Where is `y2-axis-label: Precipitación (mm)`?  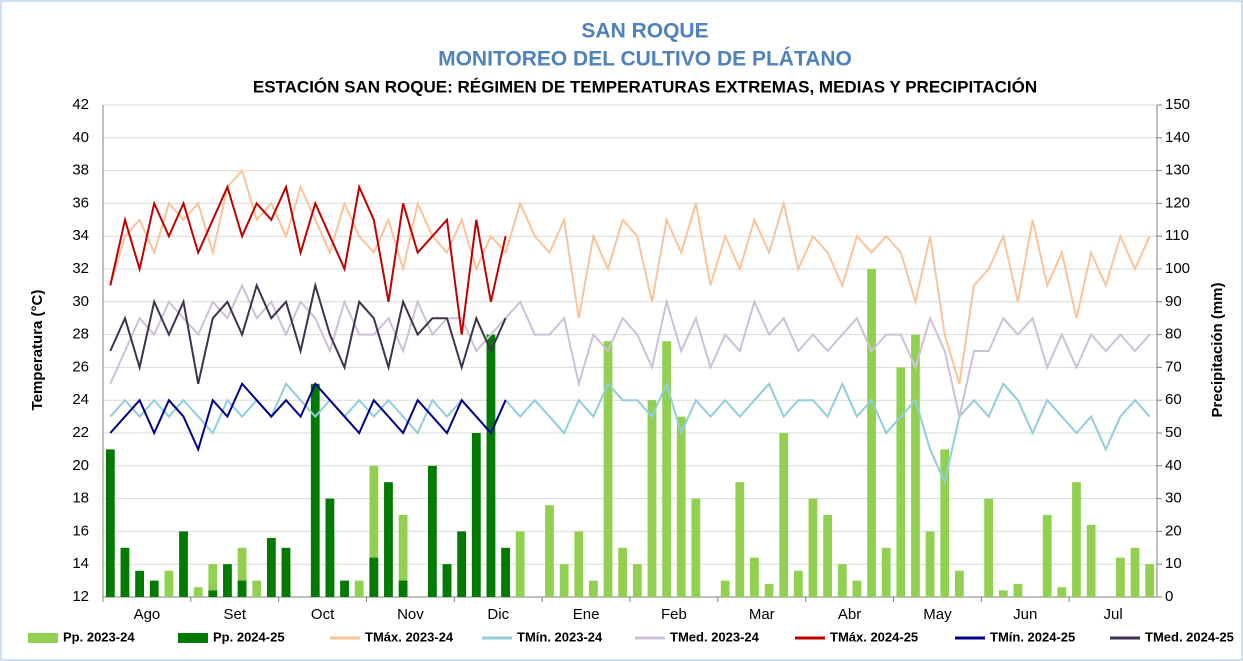 y2-axis-label: Precipitación (mm) is located at coordinates (1217, 349).